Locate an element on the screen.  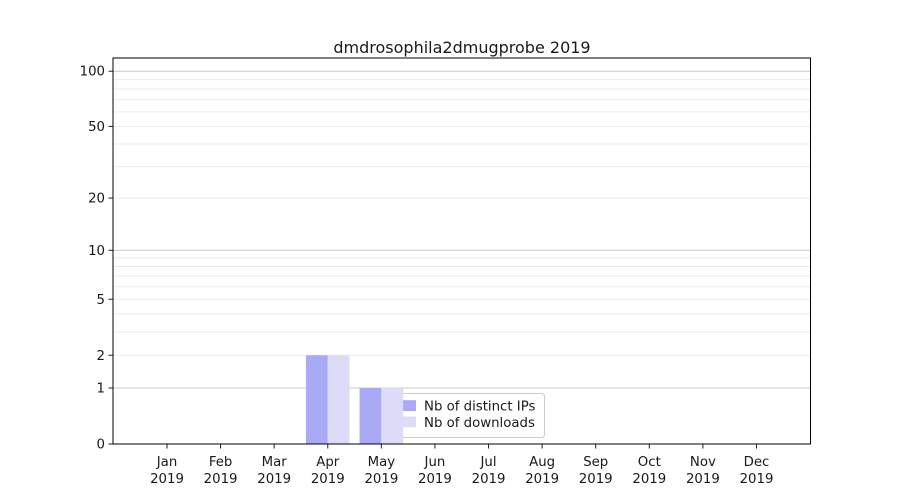
x-tick-month-label: Sep is located at coordinates (595, 462).